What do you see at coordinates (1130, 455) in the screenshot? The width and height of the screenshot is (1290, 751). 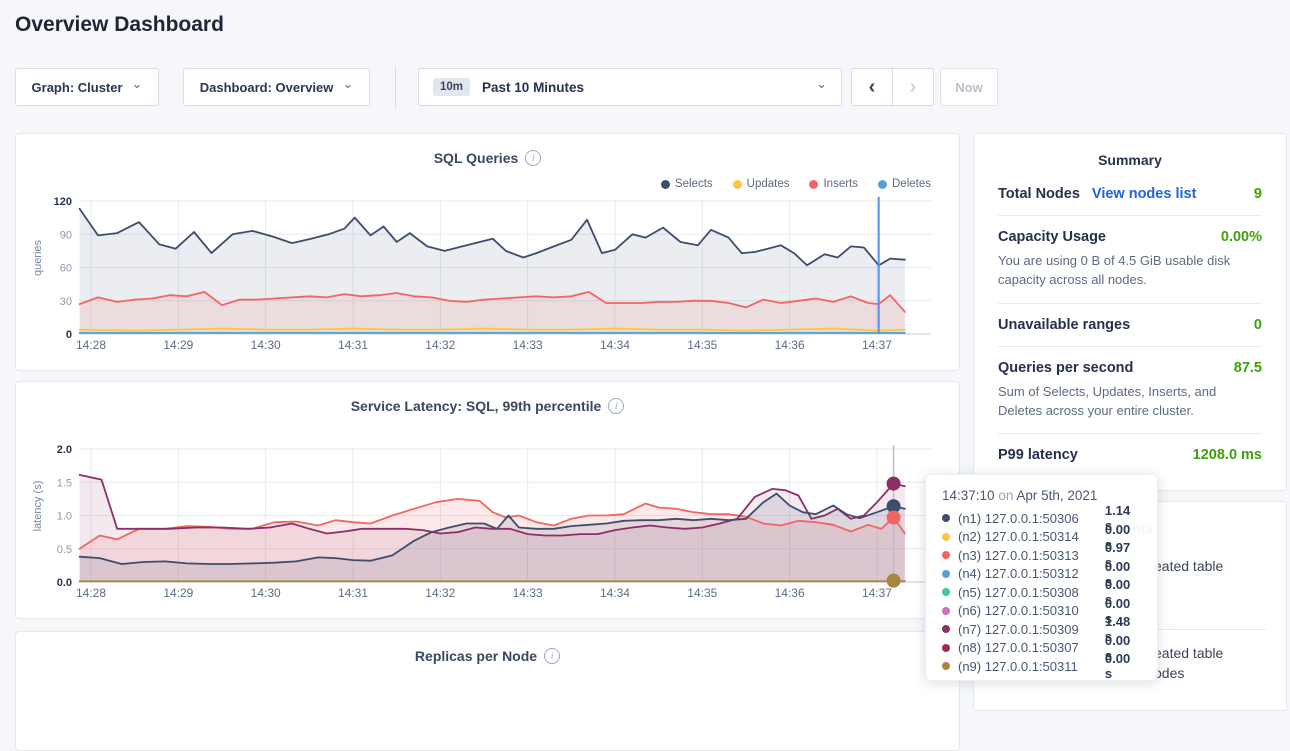 I see `summary-row-p99: P99 latency 1208.0 ms` at bounding box center [1130, 455].